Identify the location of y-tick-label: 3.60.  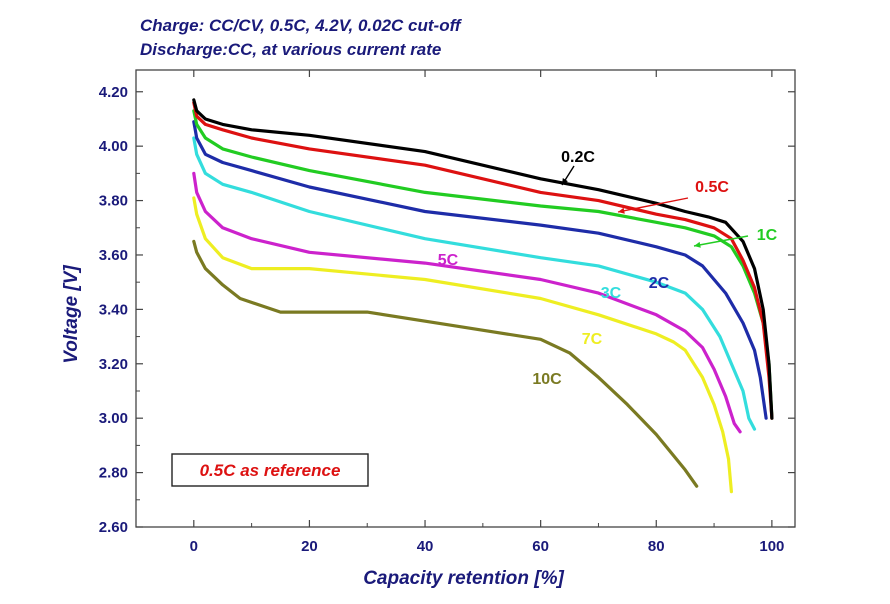
(113, 255).